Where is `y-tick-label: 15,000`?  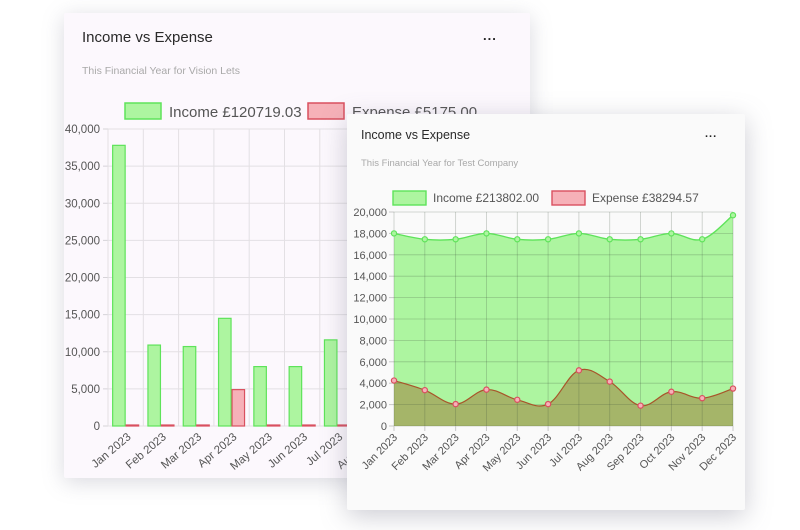 y-tick-label: 15,000 is located at coordinates (82, 316).